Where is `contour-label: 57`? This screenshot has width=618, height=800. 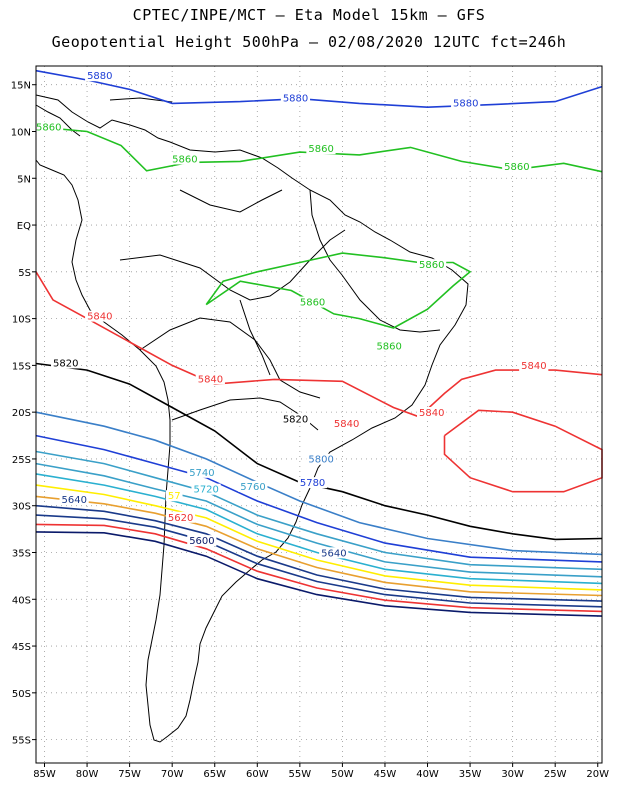 contour-label: 57 is located at coordinates (174, 496).